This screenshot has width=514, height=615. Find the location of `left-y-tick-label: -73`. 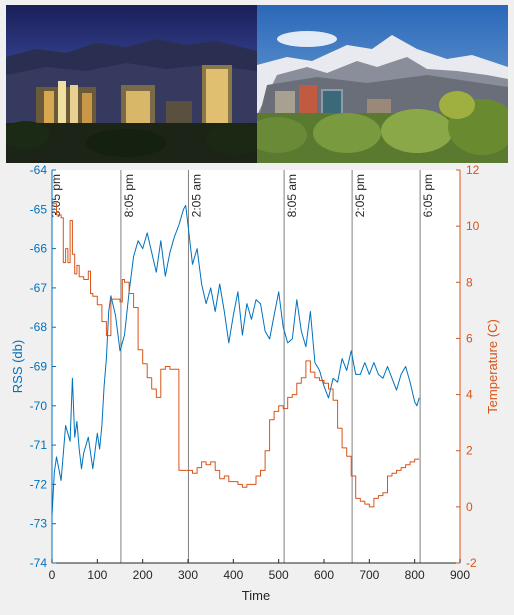

left-y-tick-label: -73 is located at coordinates (39, 524).